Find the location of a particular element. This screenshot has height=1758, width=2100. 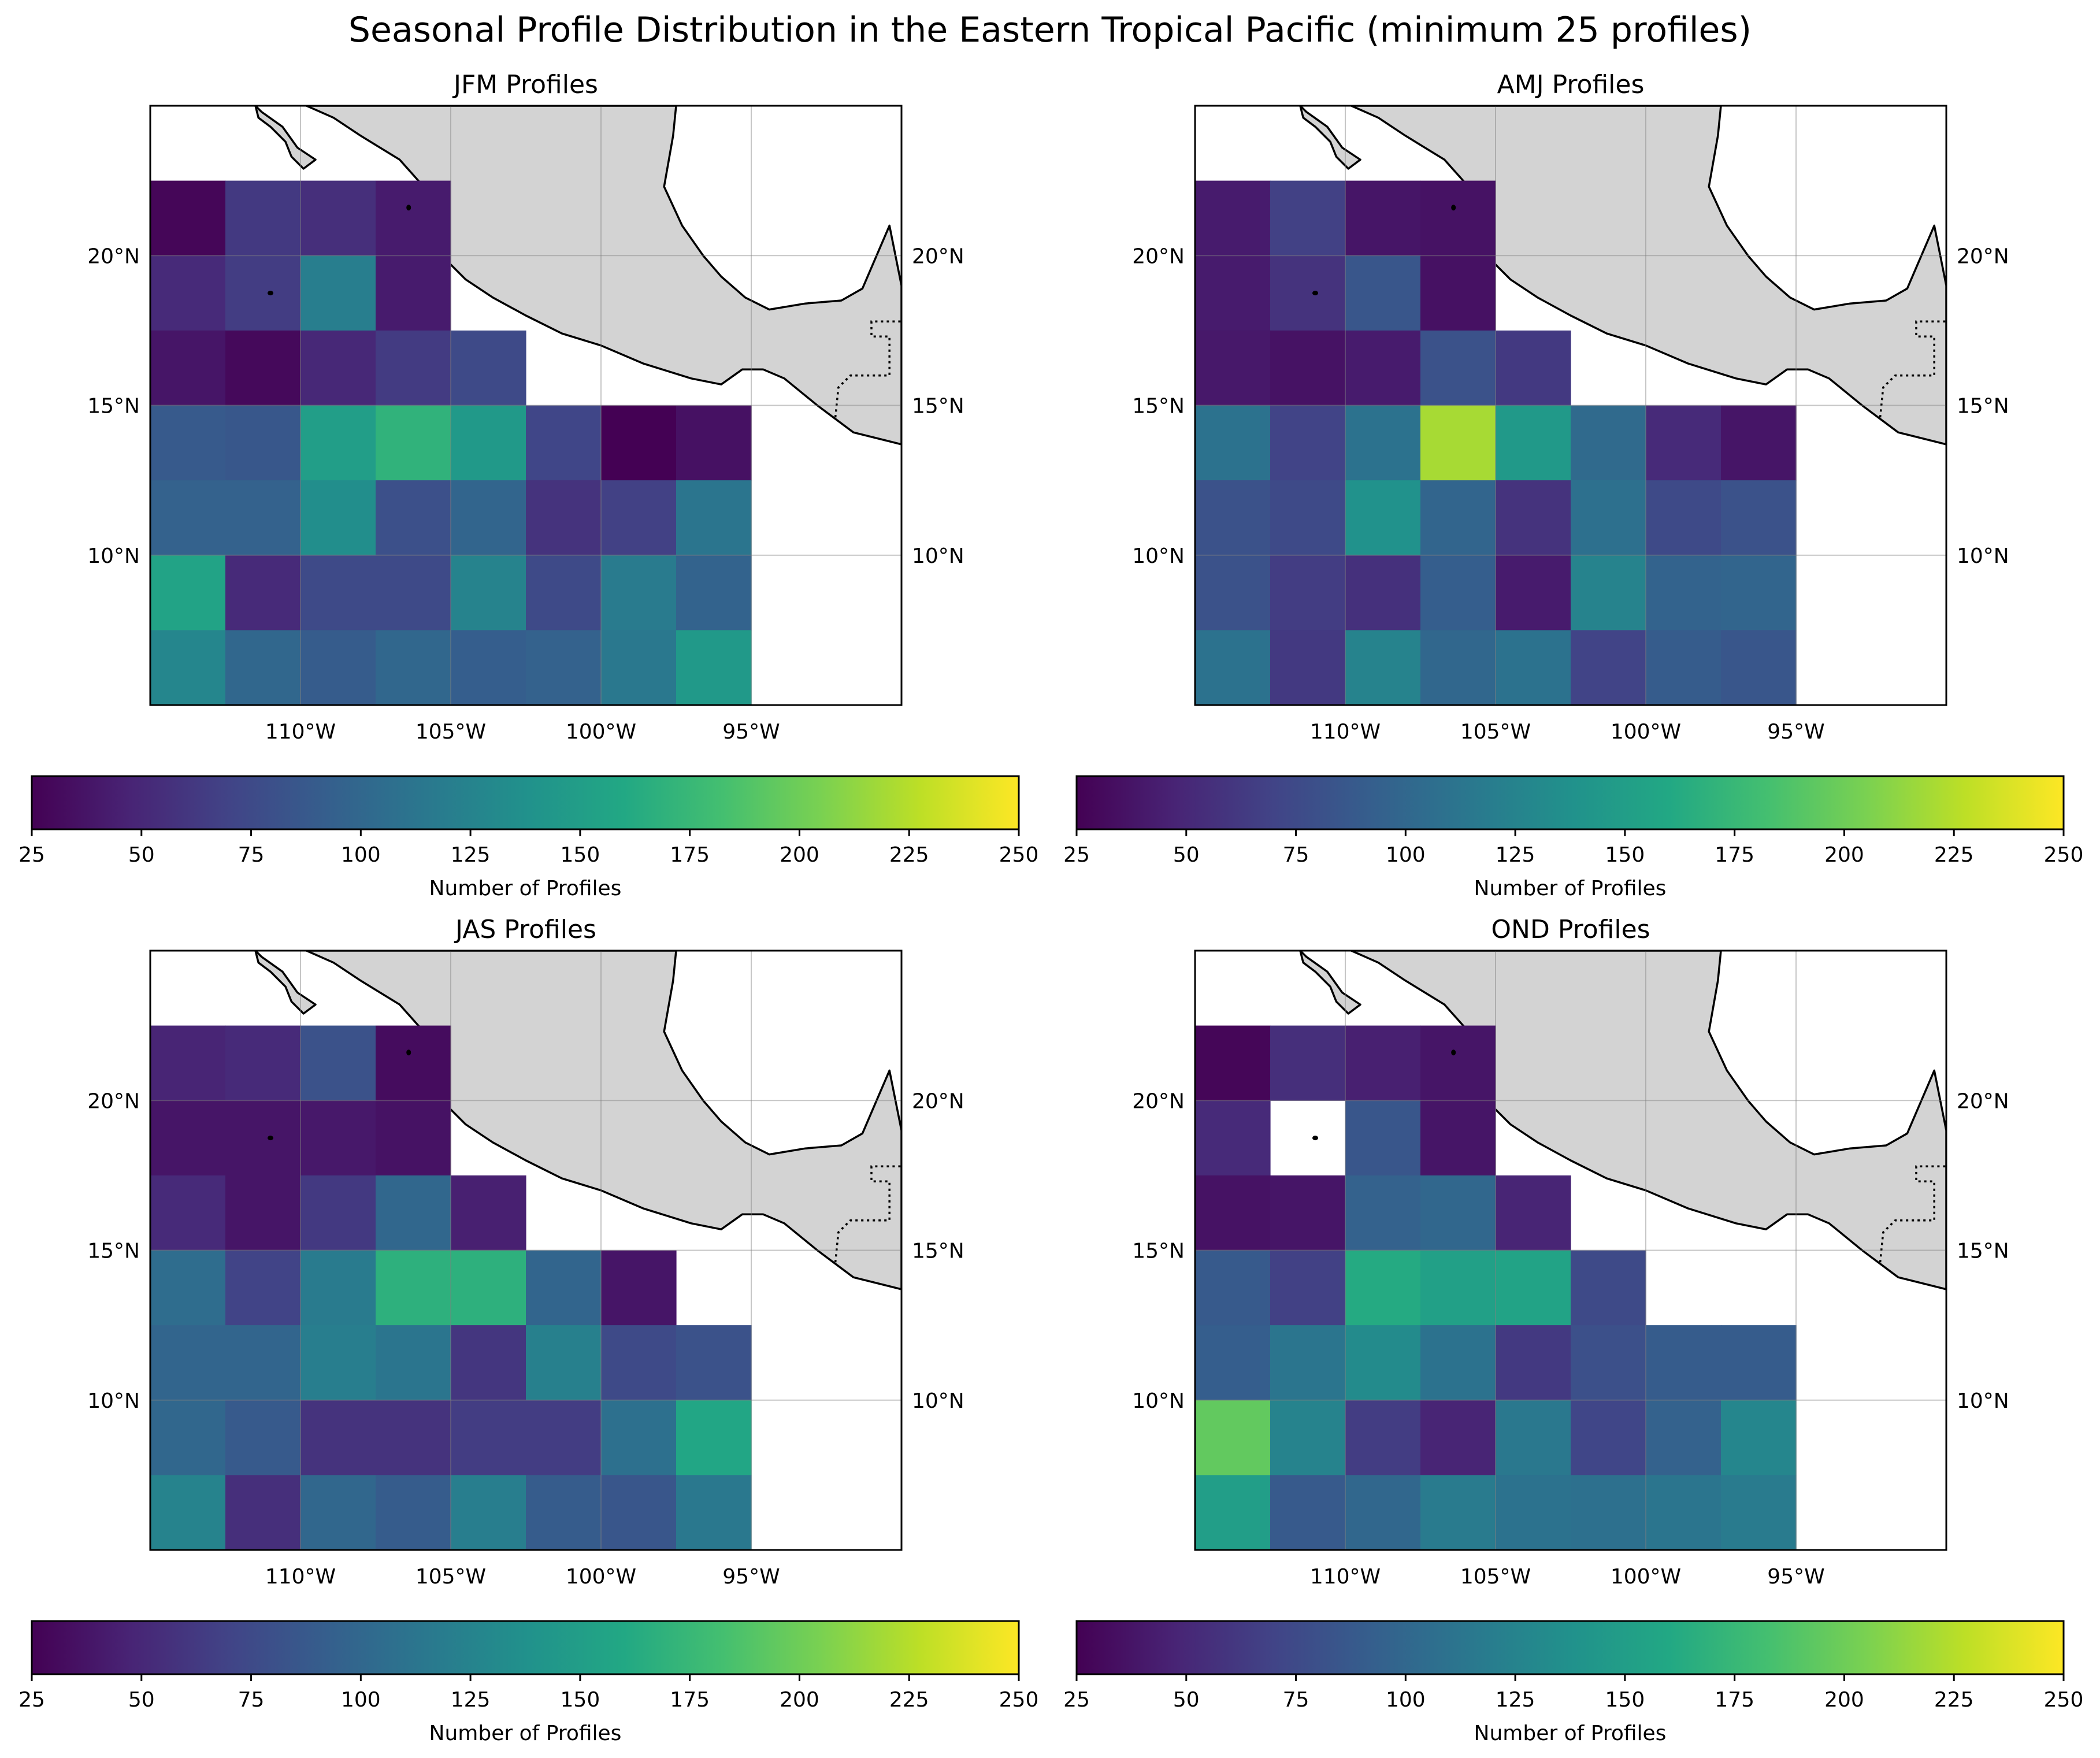

colorbar-tick-label: 150 is located at coordinates (580, 855).